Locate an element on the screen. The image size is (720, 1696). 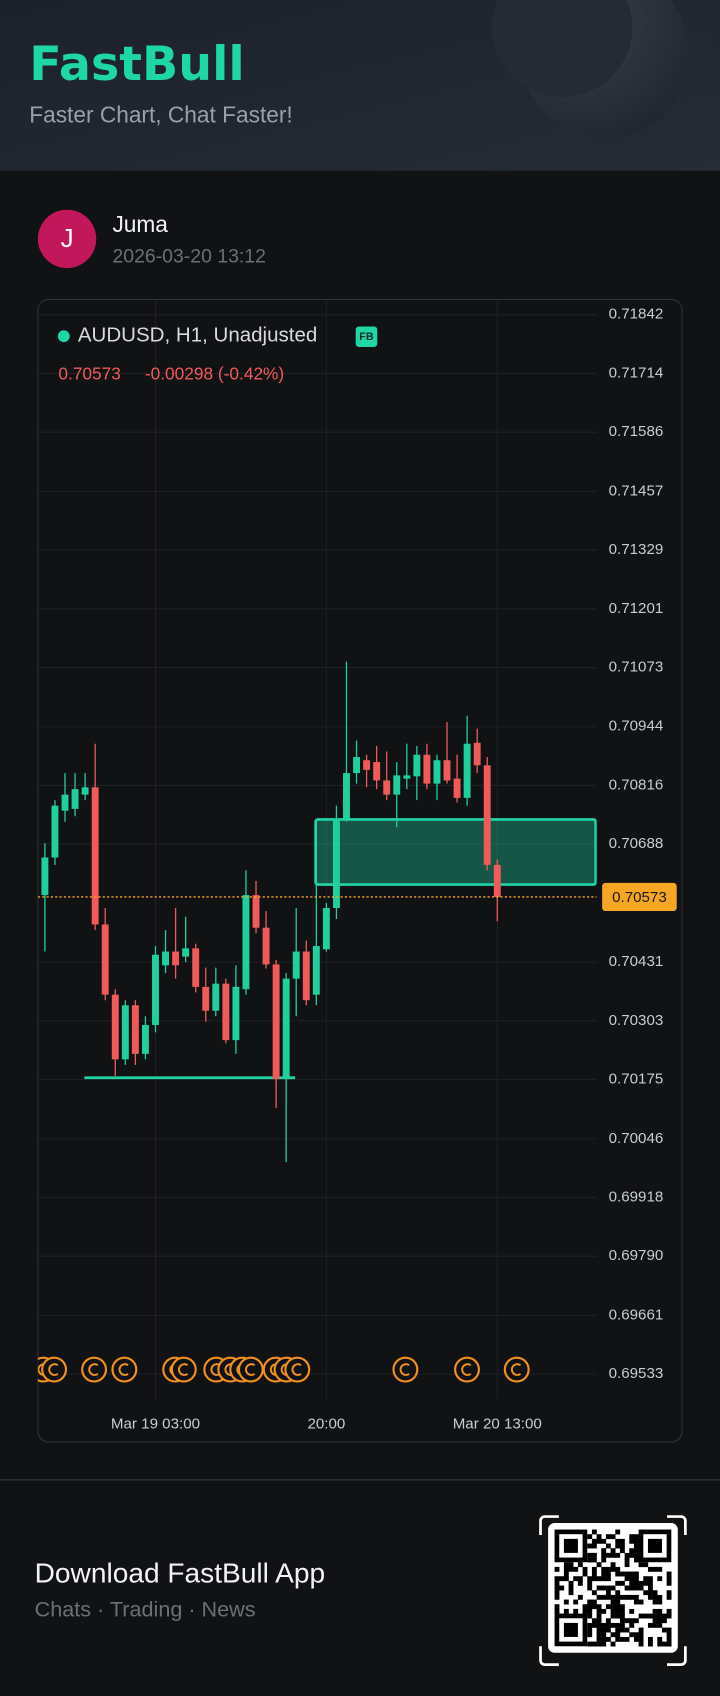
avatar is located at coordinates (67, 239).